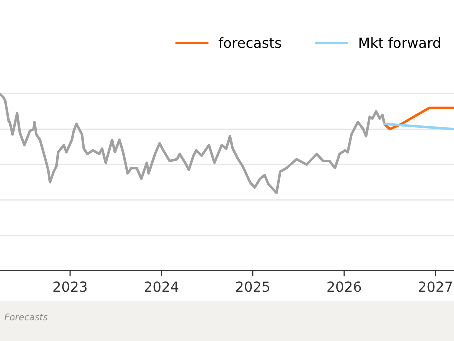 Image resolution: width=454 pixels, height=341 pixels. What do you see at coordinates (162, 287) in the screenshot?
I see `x-tick-label: 2024` at bounding box center [162, 287].